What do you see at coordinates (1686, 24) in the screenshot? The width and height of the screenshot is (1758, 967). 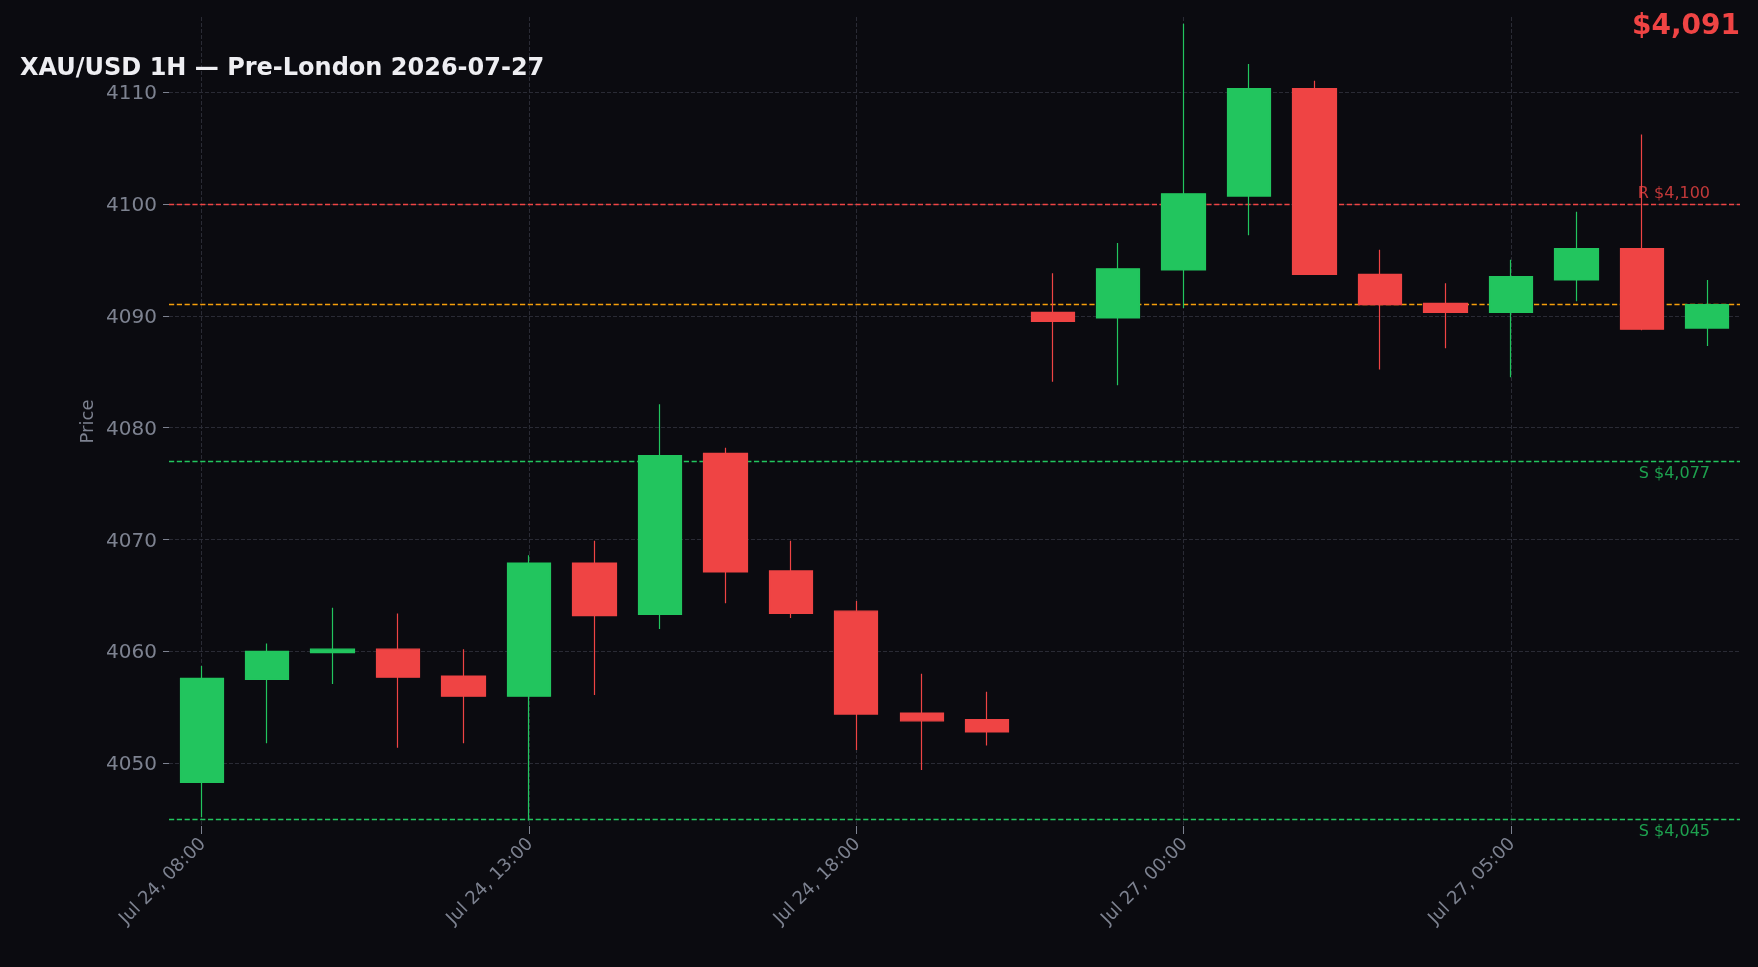 I see `annotation: $4,091` at bounding box center [1686, 24].